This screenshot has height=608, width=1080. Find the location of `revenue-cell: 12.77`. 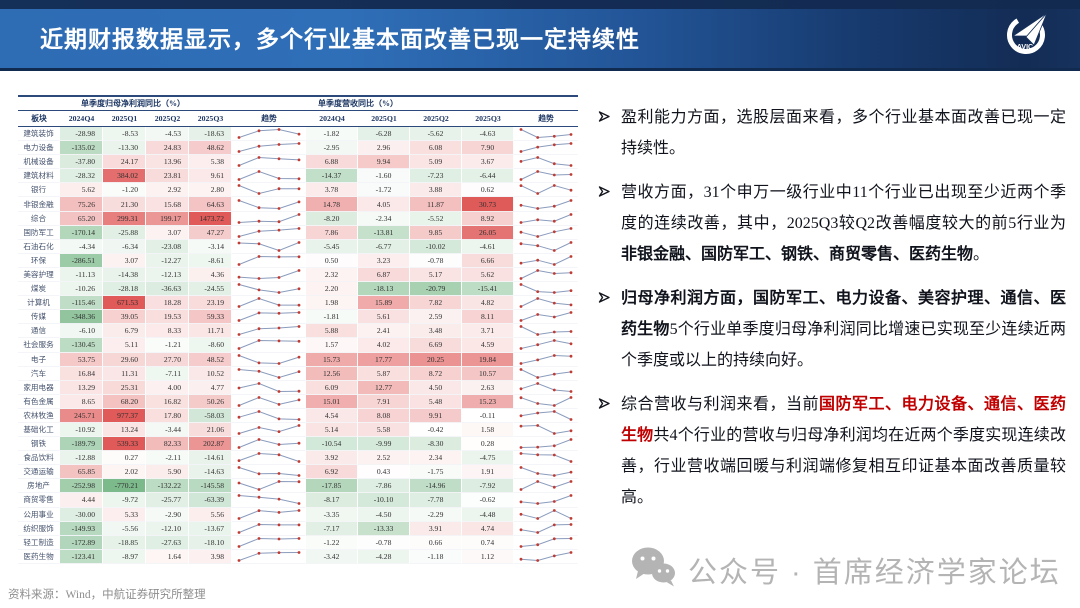

revenue-cell: 12.77 is located at coordinates (384, 387).